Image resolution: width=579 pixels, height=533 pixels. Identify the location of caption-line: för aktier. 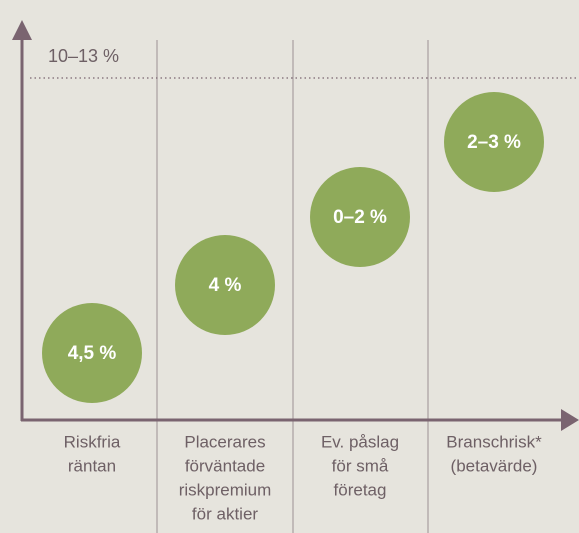
(225, 513).